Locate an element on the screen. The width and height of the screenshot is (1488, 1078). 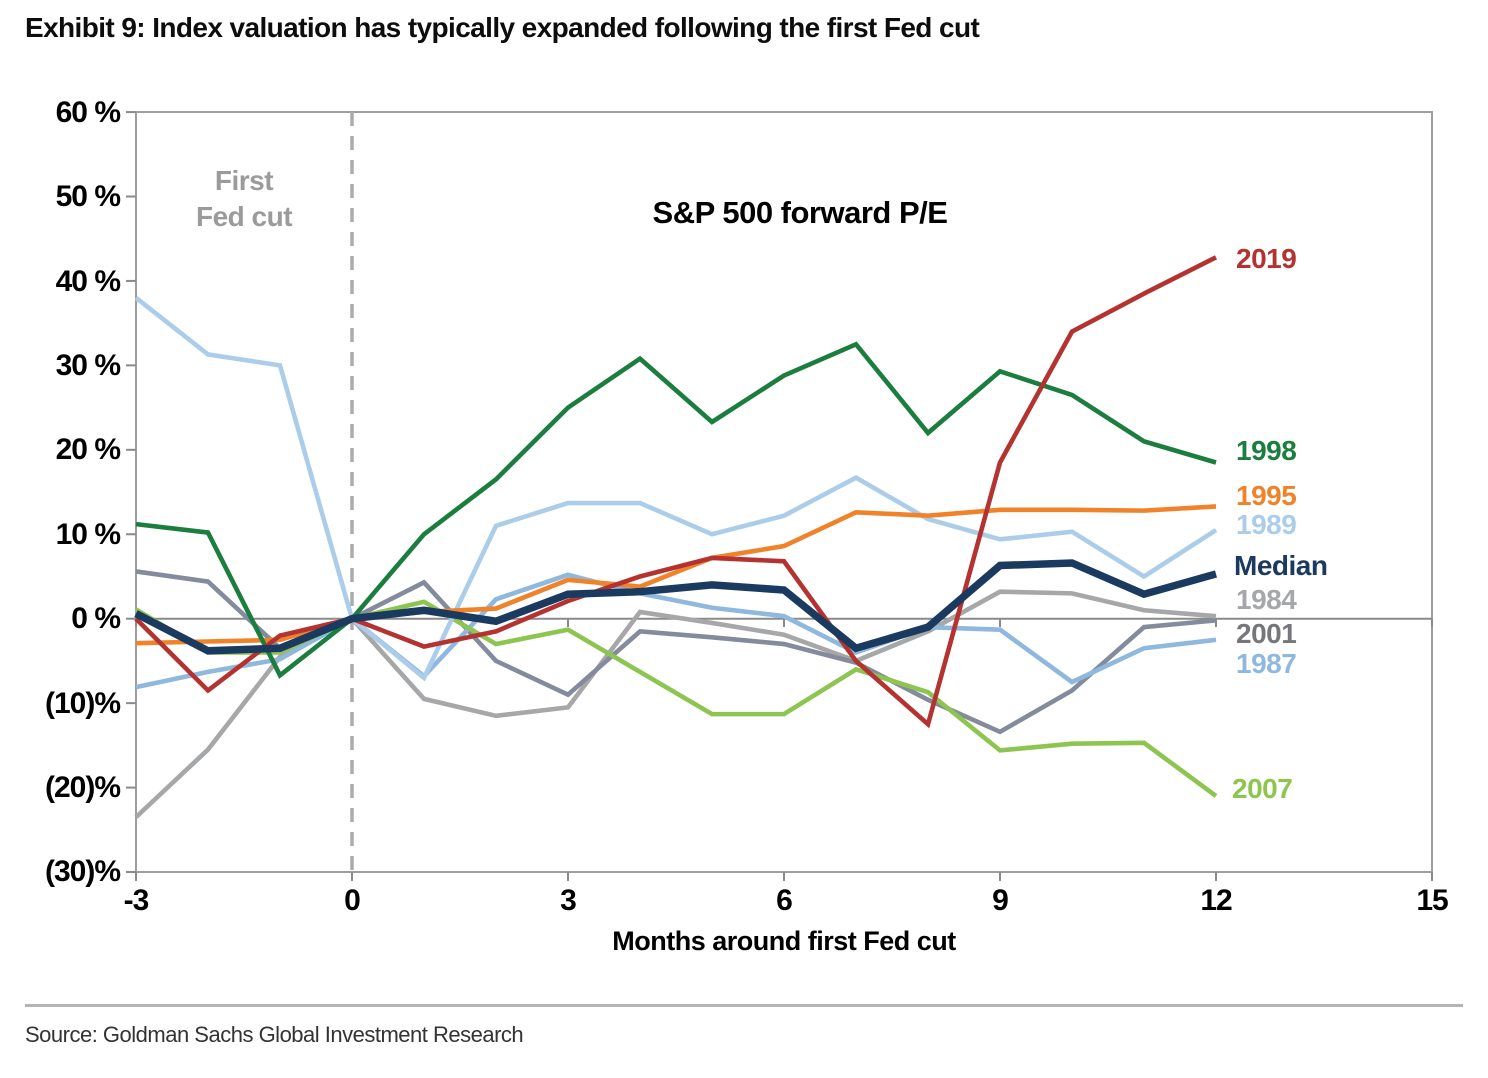
x-tick-label-3: 3 is located at coordinates (568, 900).